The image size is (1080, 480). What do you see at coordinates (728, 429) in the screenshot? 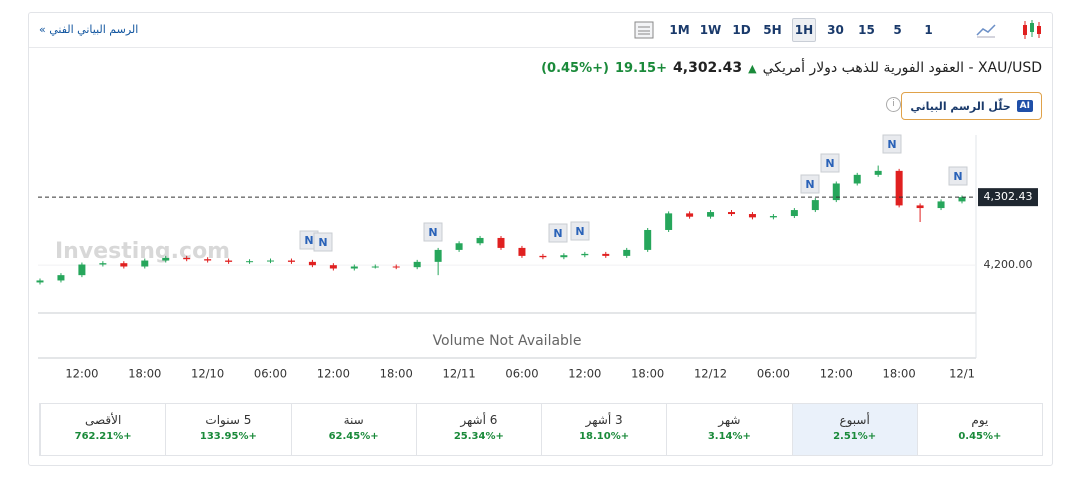
I see `performance-cell: شهر +3.14%` at bounding box center [728, 429].